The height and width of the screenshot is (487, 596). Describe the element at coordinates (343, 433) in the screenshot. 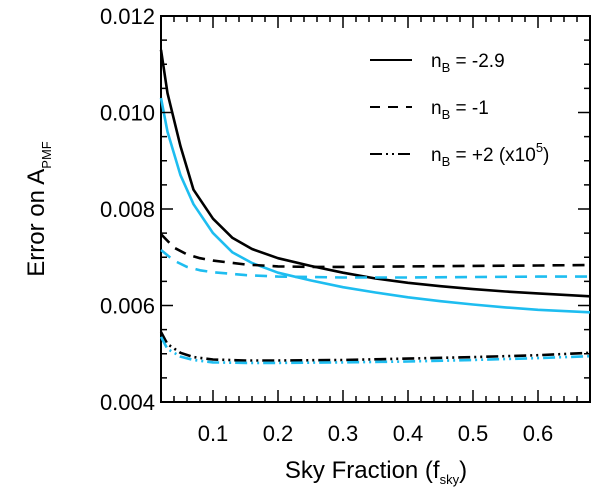

I see `x-tick-label: 0.3` at that location.